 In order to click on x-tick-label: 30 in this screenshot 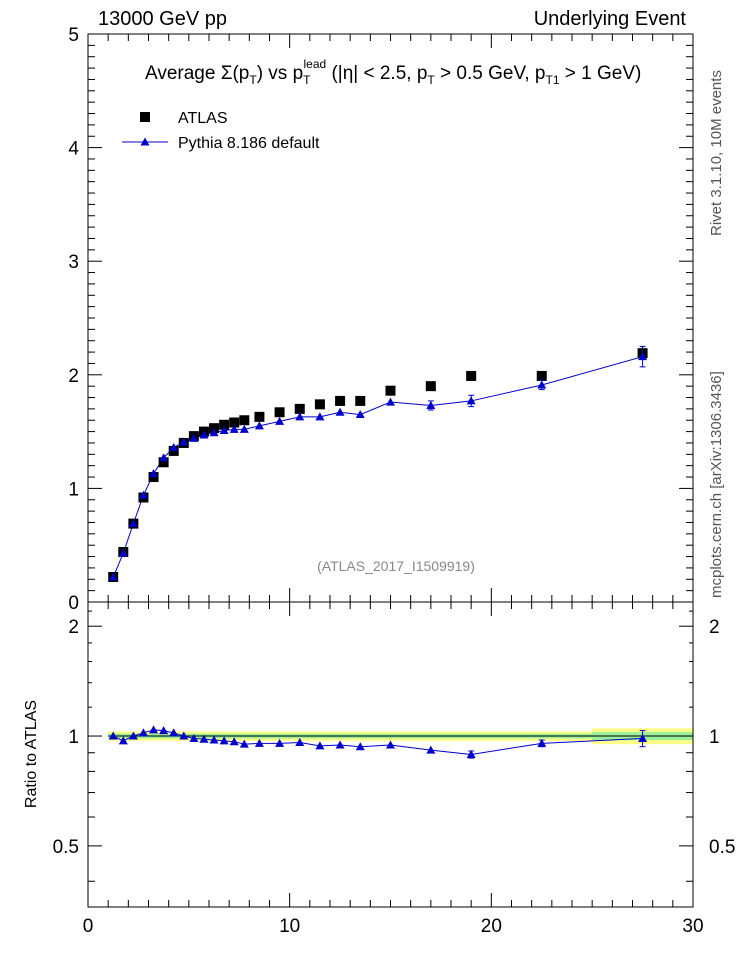, I will do `click(692, 926)`.